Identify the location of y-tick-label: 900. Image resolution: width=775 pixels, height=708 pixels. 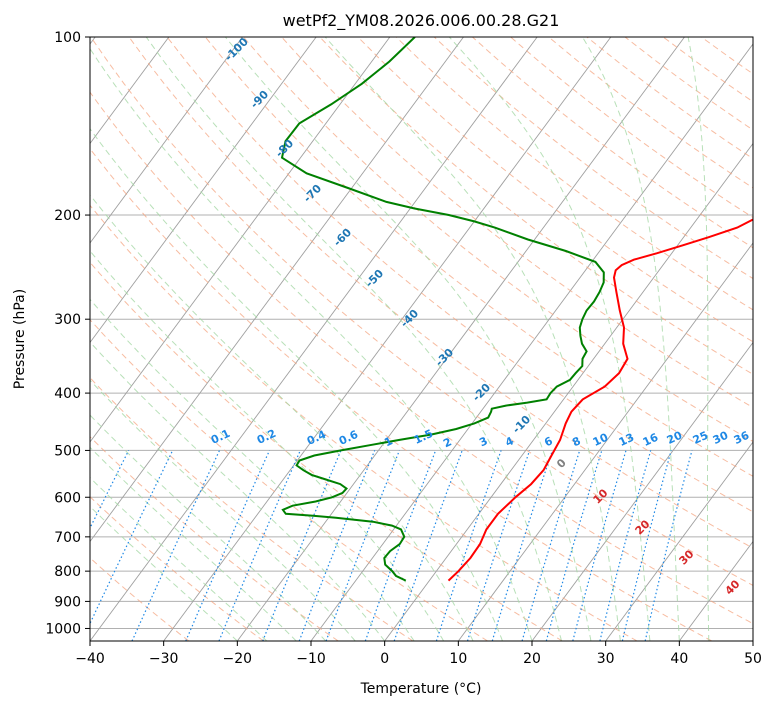
(67, 602).